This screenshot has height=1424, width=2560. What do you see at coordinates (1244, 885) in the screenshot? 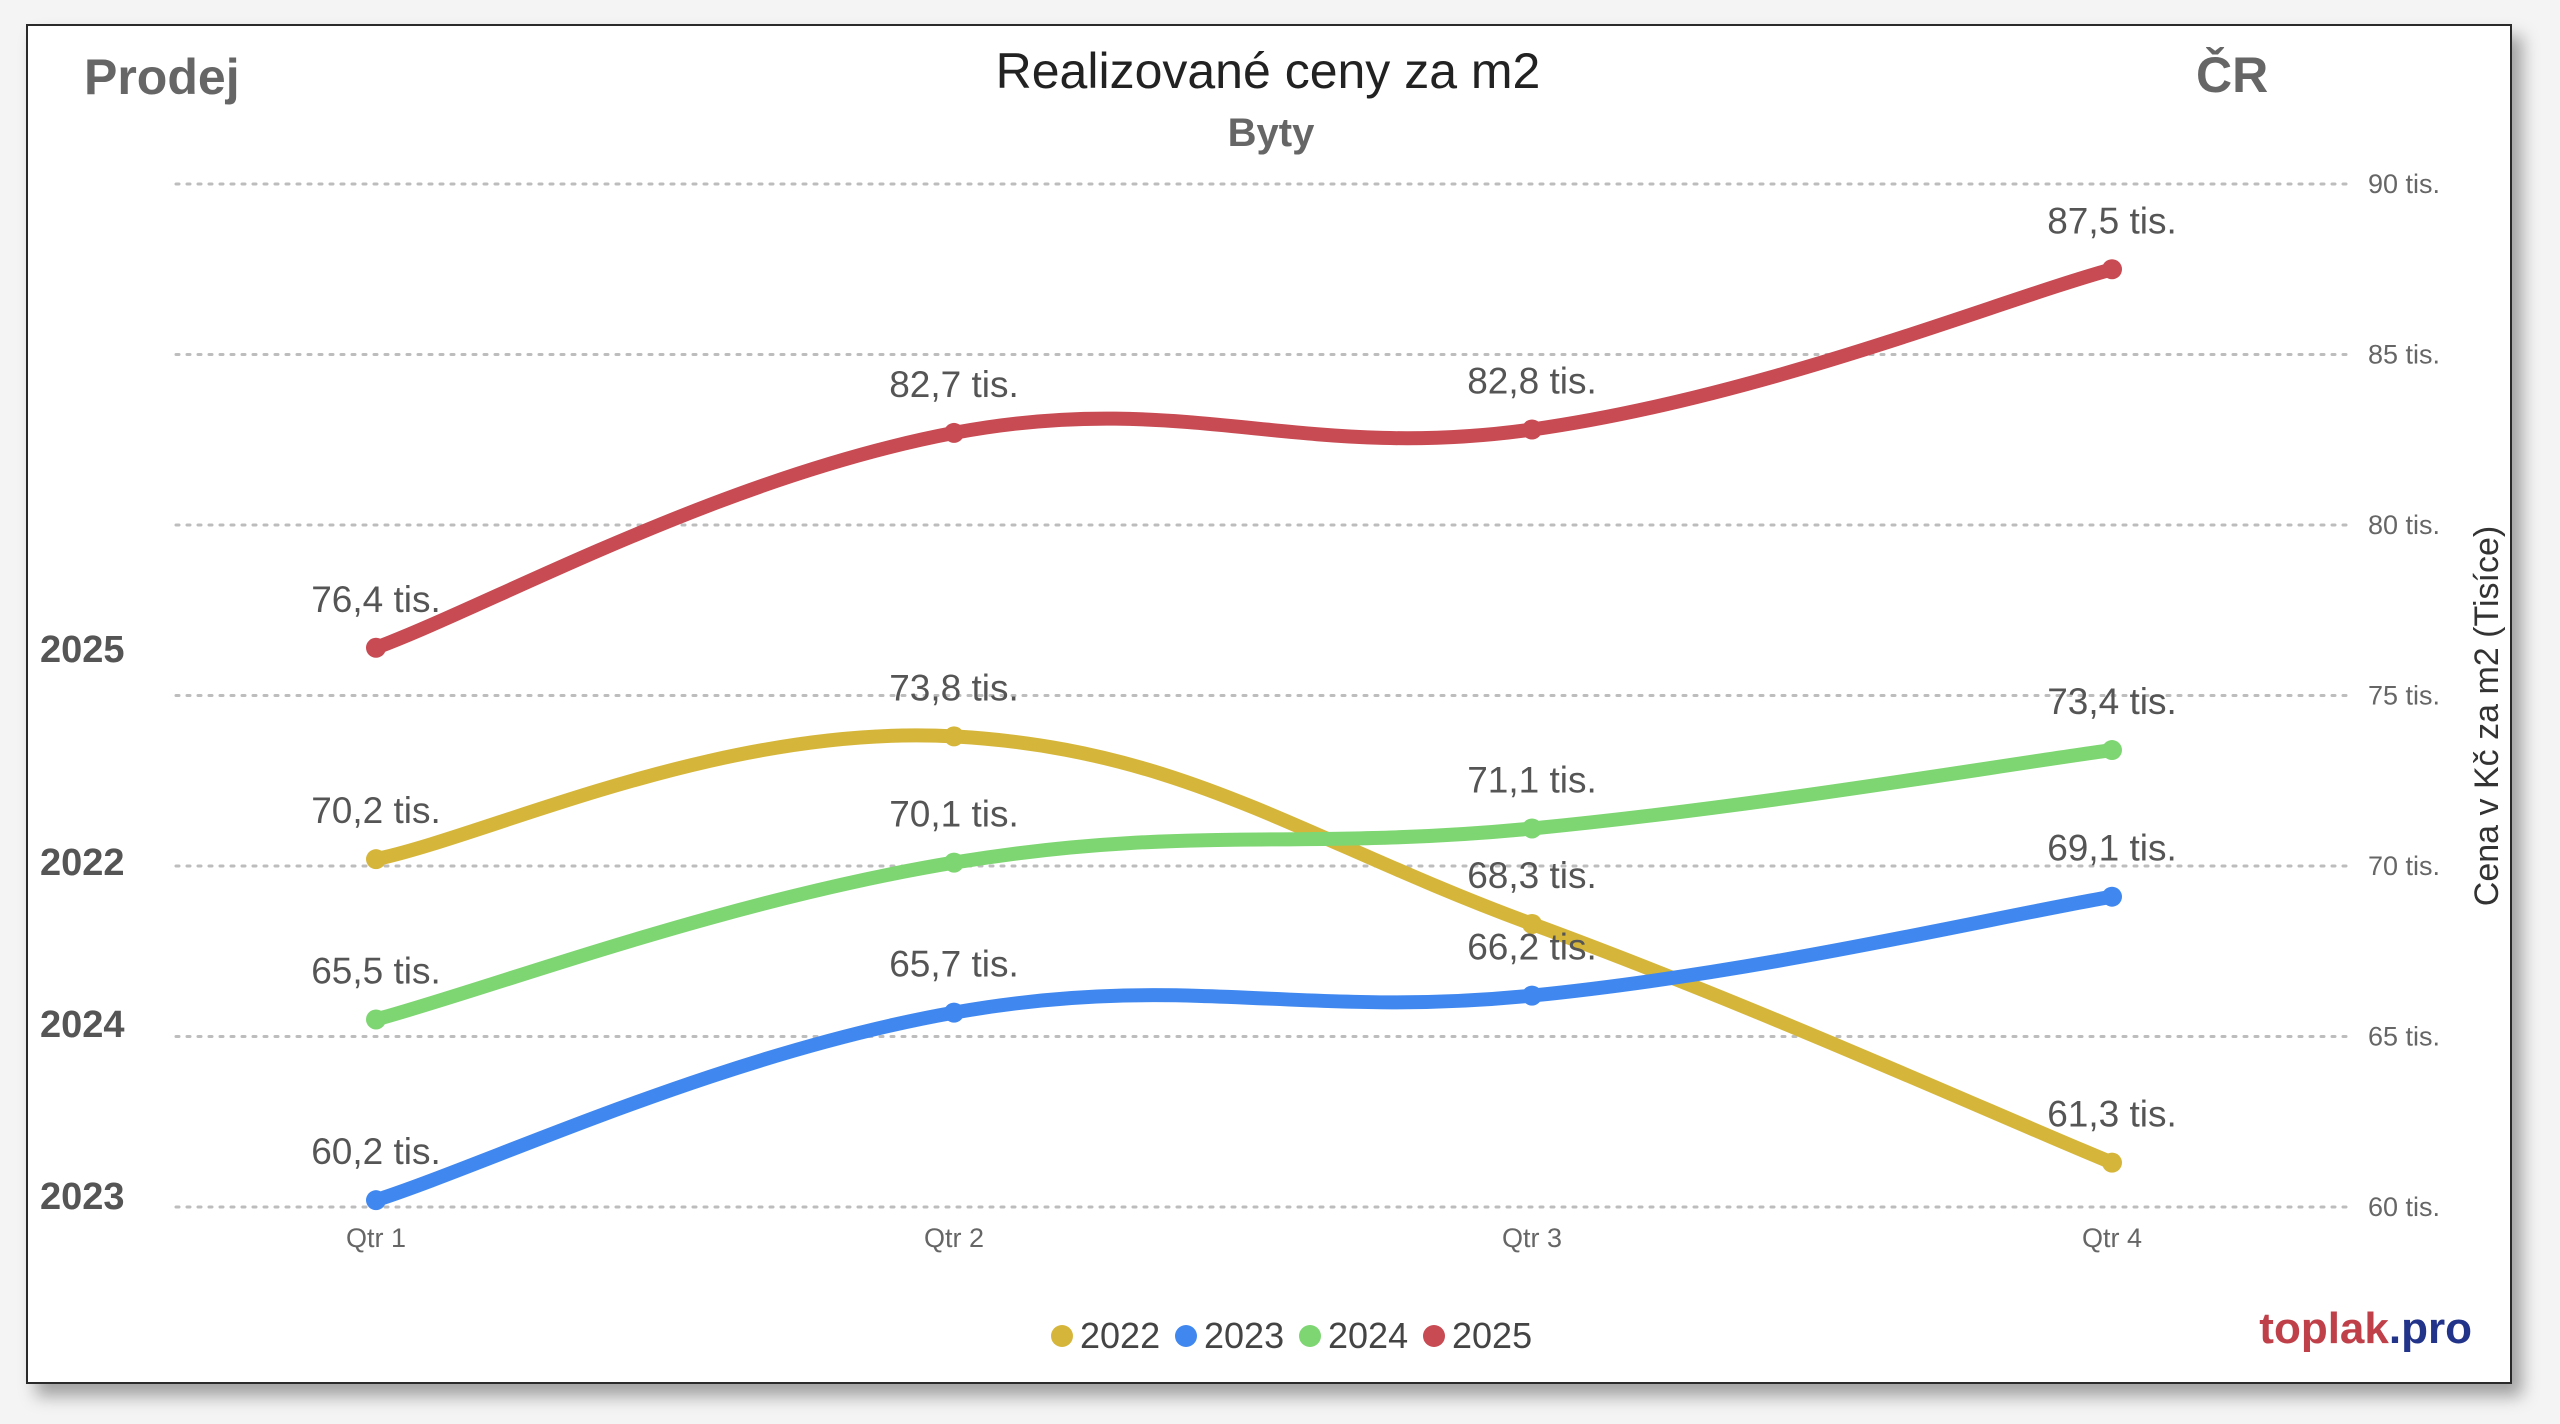
I see `series-line-2024` at bounding box center [1244, 885].